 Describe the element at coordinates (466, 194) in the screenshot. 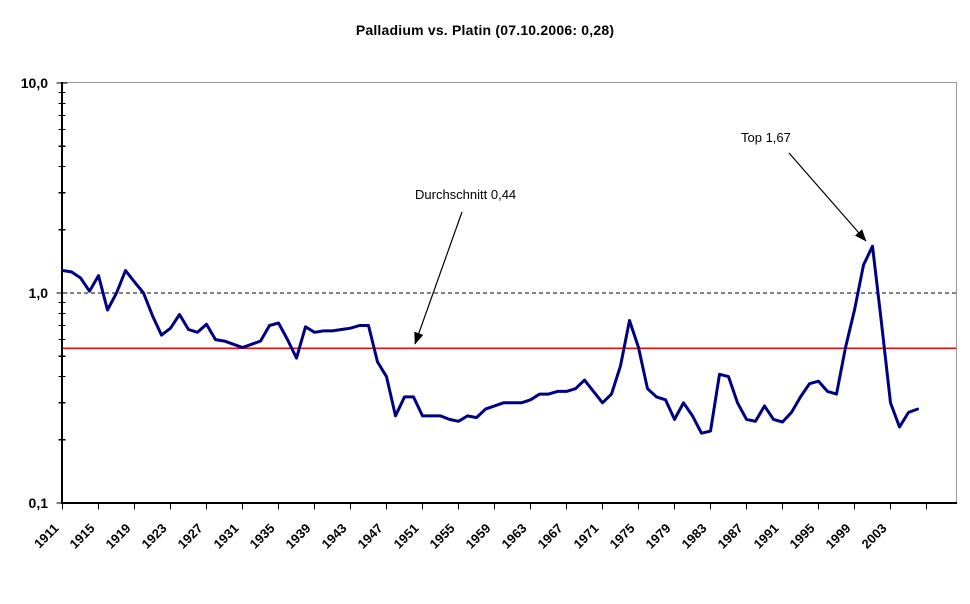

I see `annotation-average-label: Durchschnitt 0,44` at that location.